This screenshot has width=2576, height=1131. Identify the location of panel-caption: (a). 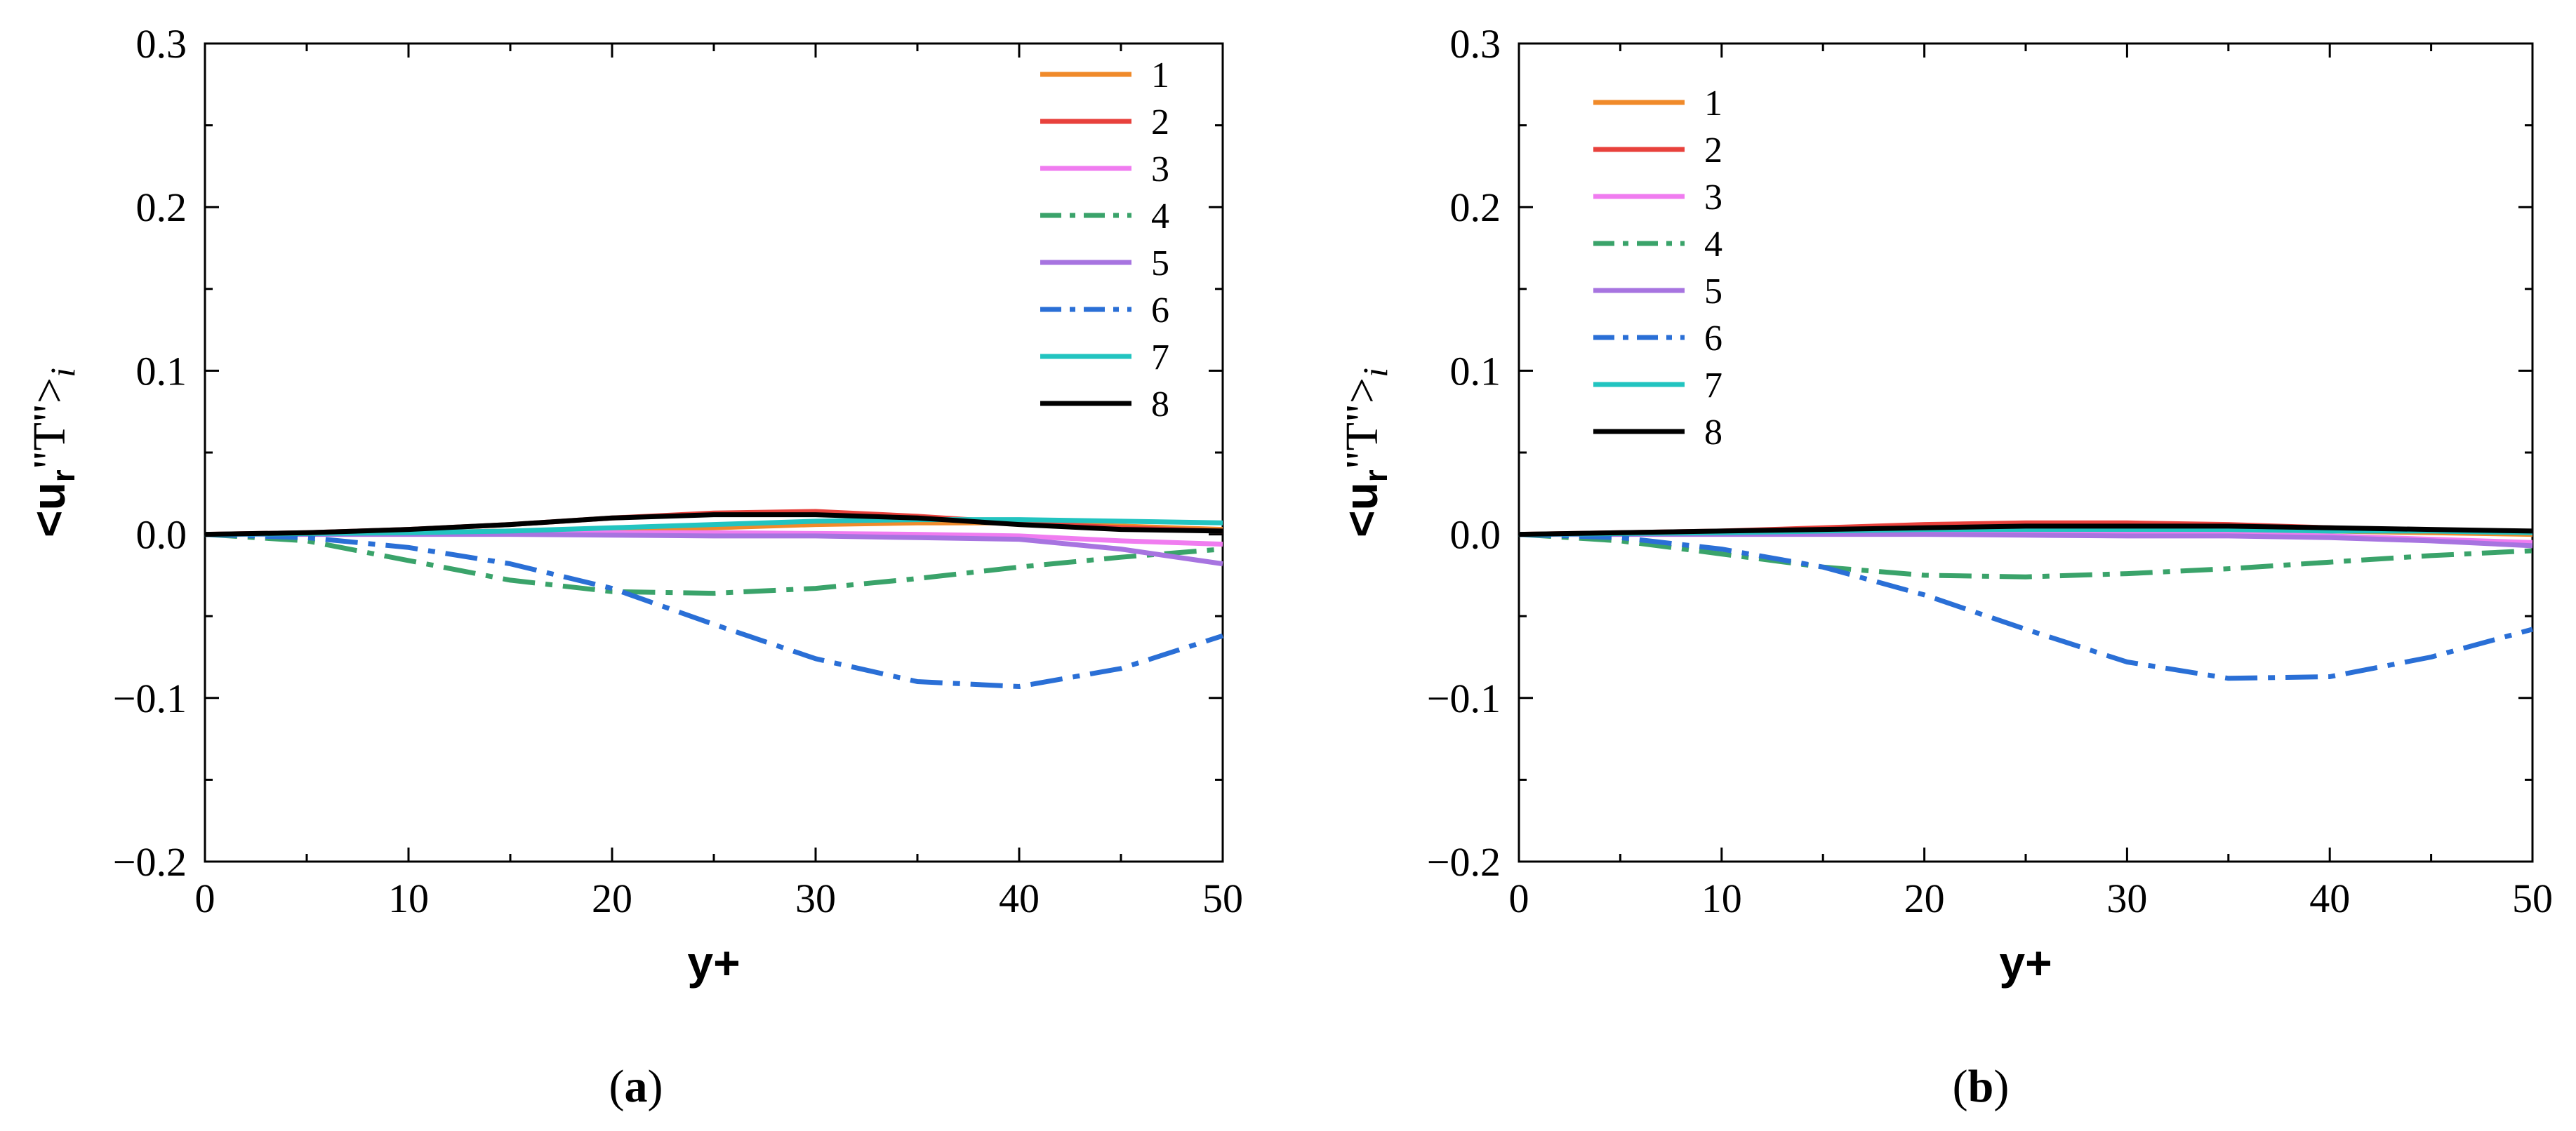
(636, 1086).